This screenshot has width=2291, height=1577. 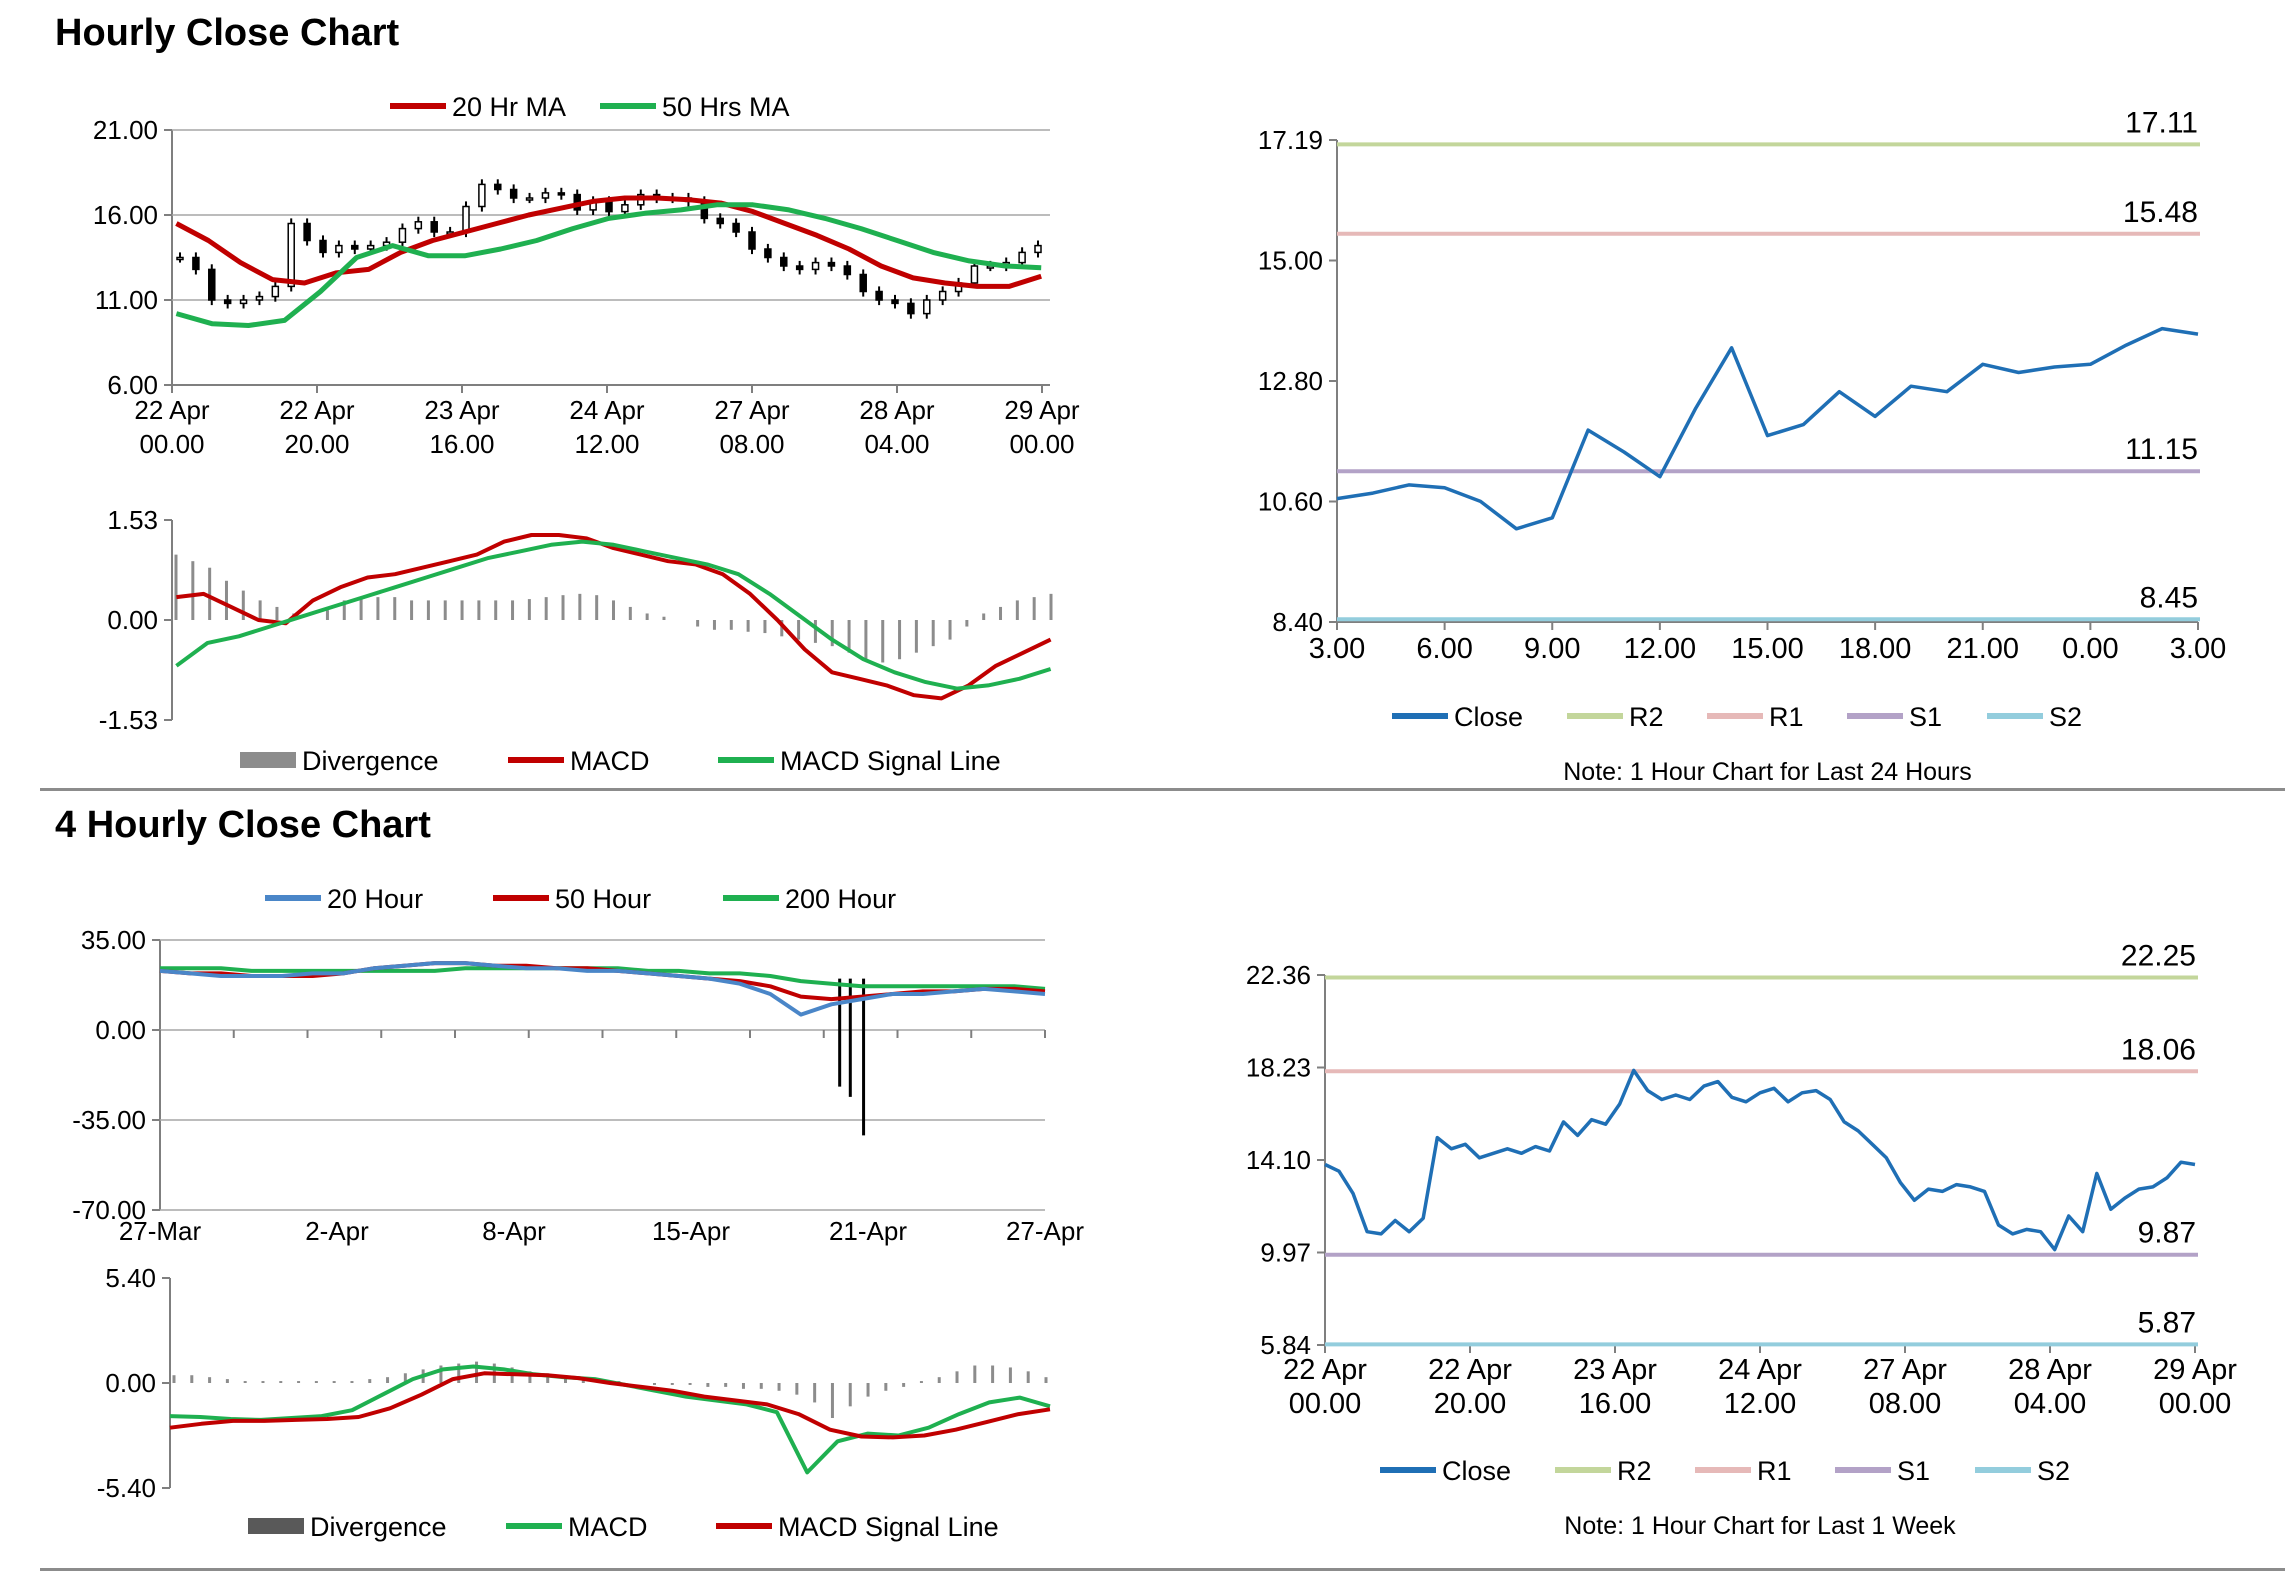 What do you see at coordinates (868, 1231) in the screenshot?
I see `x-tick-label: 21-Apr` at bounding box center [868, 1231].